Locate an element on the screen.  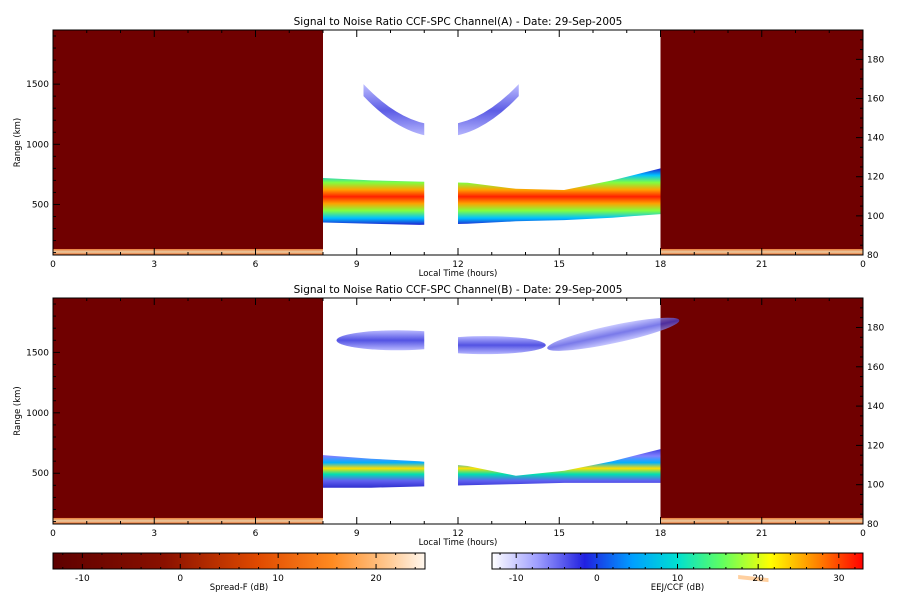
colorbar-label: Spread-F (dB) is located at coordinates (239, 588).